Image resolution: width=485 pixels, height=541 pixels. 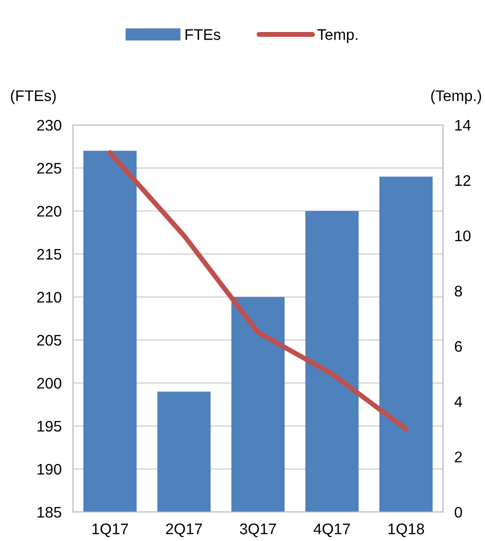 What do you see at coordinates (49, 340) in the screenshot?
I see `y-tick-label: 205` at bounding box center [49, 340].